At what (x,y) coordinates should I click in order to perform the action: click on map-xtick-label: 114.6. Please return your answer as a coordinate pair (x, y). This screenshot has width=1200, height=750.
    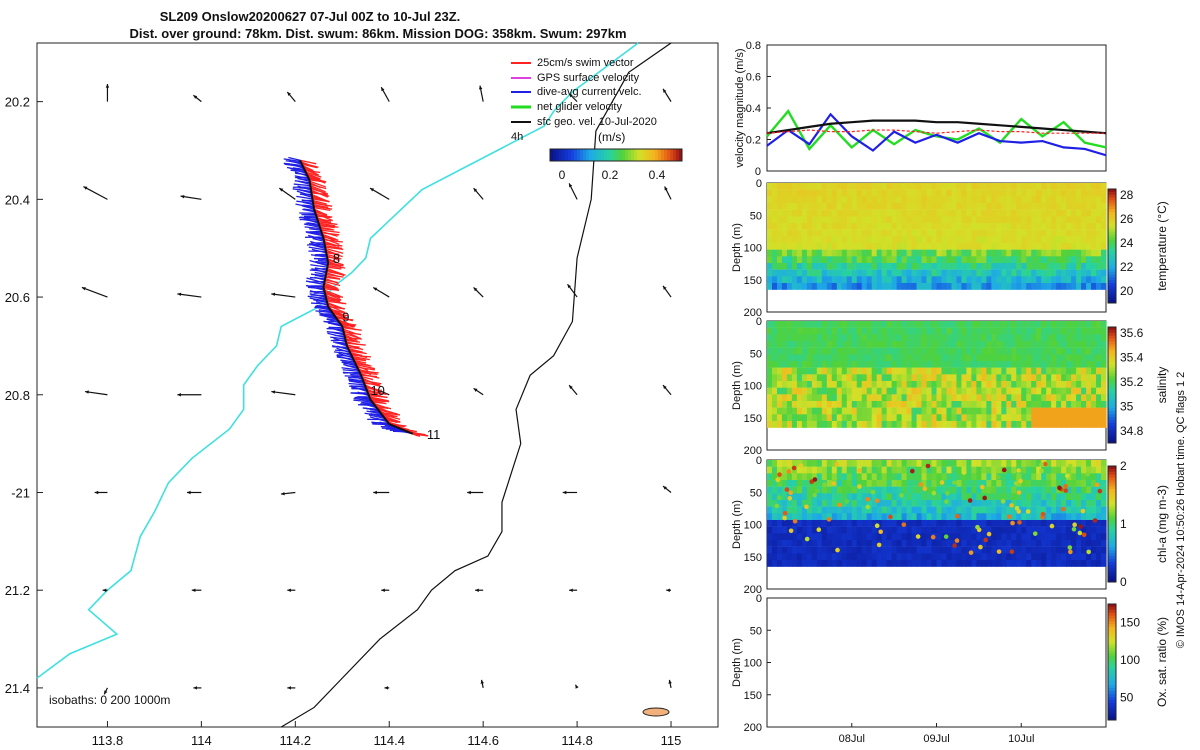
    Looking at the image, I should click on (483, 740).